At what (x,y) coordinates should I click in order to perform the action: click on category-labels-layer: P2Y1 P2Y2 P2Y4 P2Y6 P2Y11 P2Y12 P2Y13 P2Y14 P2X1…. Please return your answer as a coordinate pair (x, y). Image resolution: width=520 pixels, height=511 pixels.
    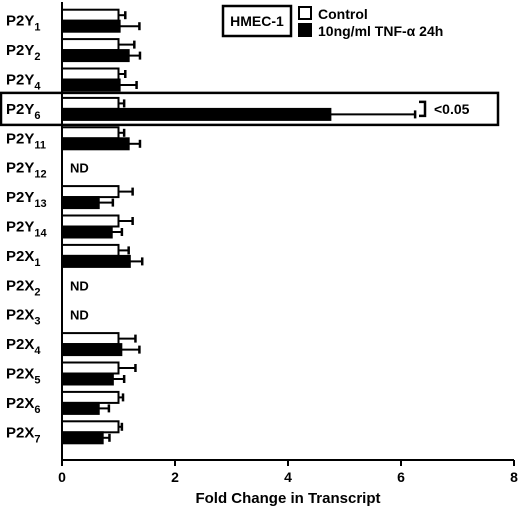
    Looking at the image, I should click on (26, 229).